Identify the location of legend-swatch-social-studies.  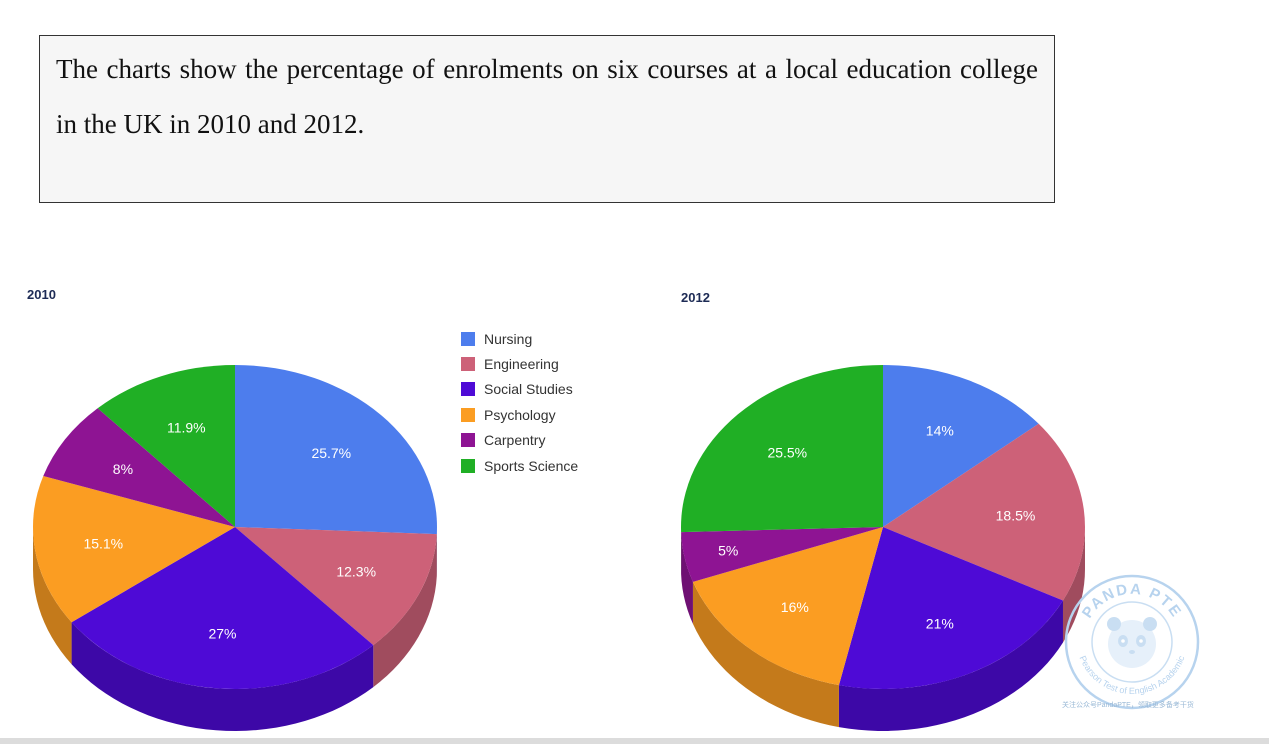
(468, 389).